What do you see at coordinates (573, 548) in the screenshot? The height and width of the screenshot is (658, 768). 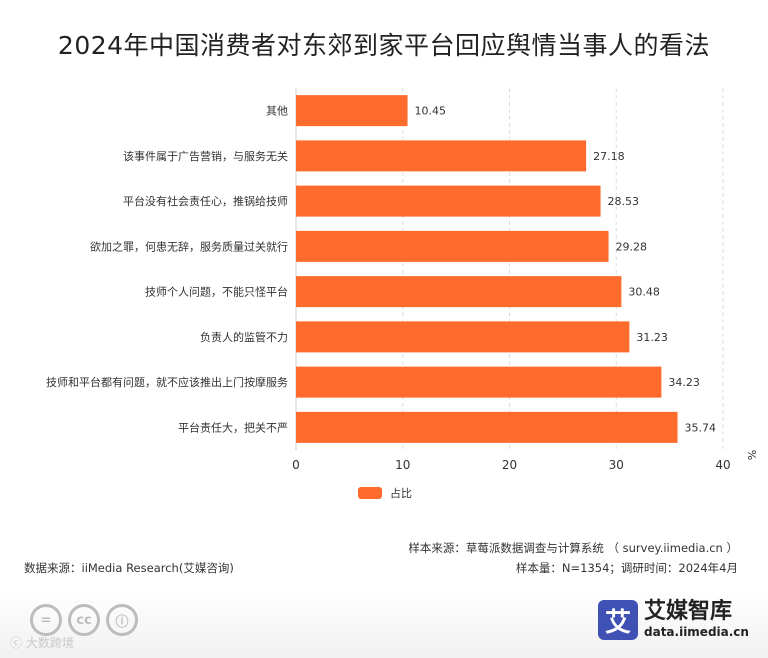 I see `sample-source: 样本来源：草莓派数据调查与计算系统 （ survey.iimedia.cn ）` at bounding box center [573, 548].